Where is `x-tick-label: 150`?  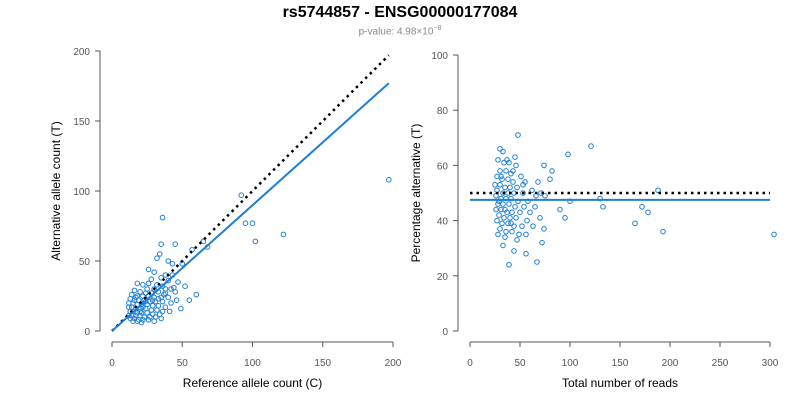
x-tick-label: 150 is located at coordinates (322, 363).